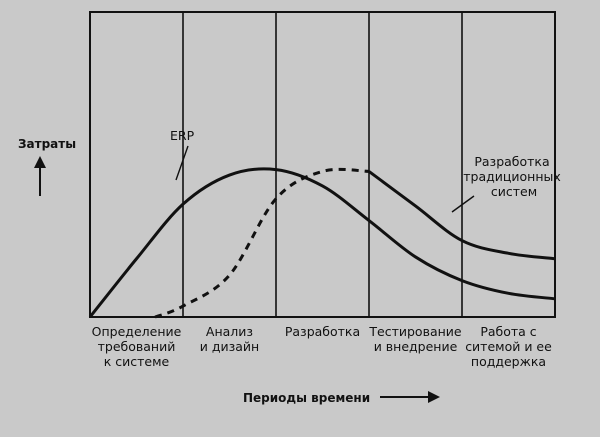 This screenshot has height=437, width=600. What do you see at coordinates (137, 346) in the screenshot?
I see `phase-label-1: Определение требований к системе` at bounding box center [137, 346].